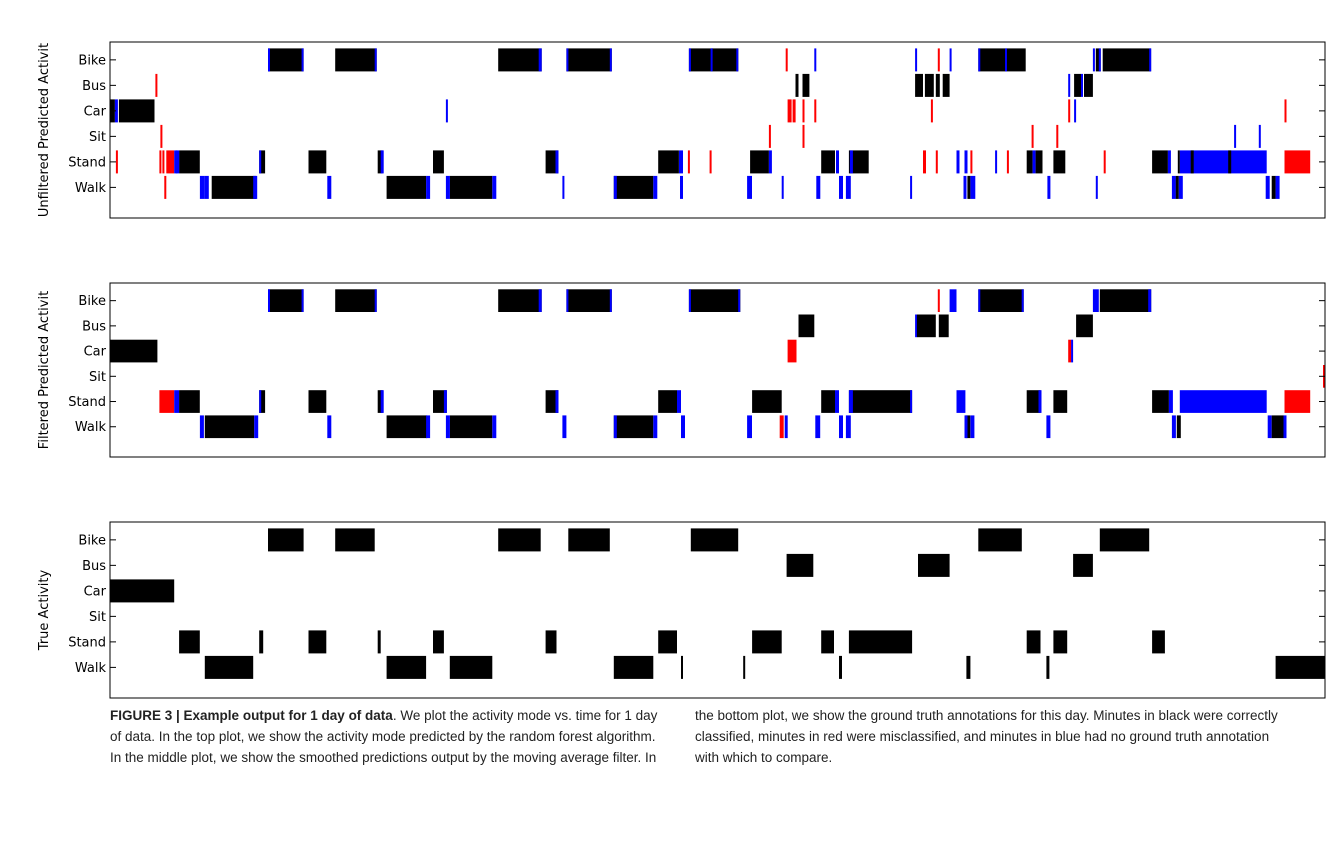 This screenshot has height=843, width=1341. Describe the element at coordinates (97, 377) in the screenshot. I see `y-tick-label: Sit` at that location.